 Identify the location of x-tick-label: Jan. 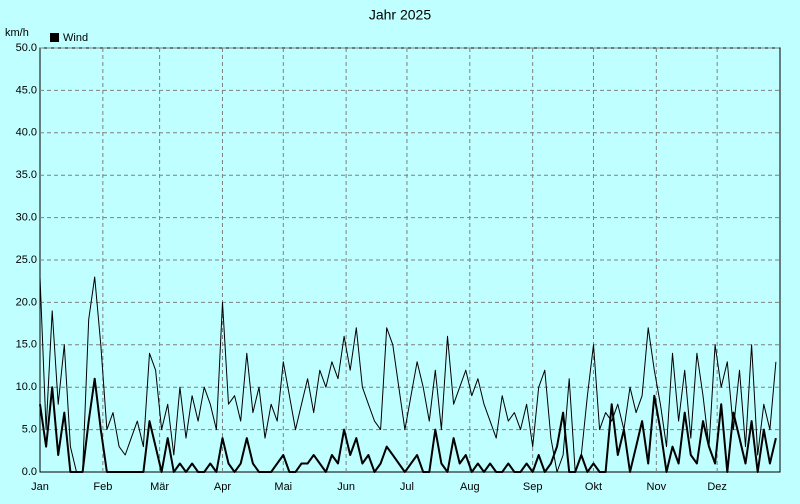
(40, 487).